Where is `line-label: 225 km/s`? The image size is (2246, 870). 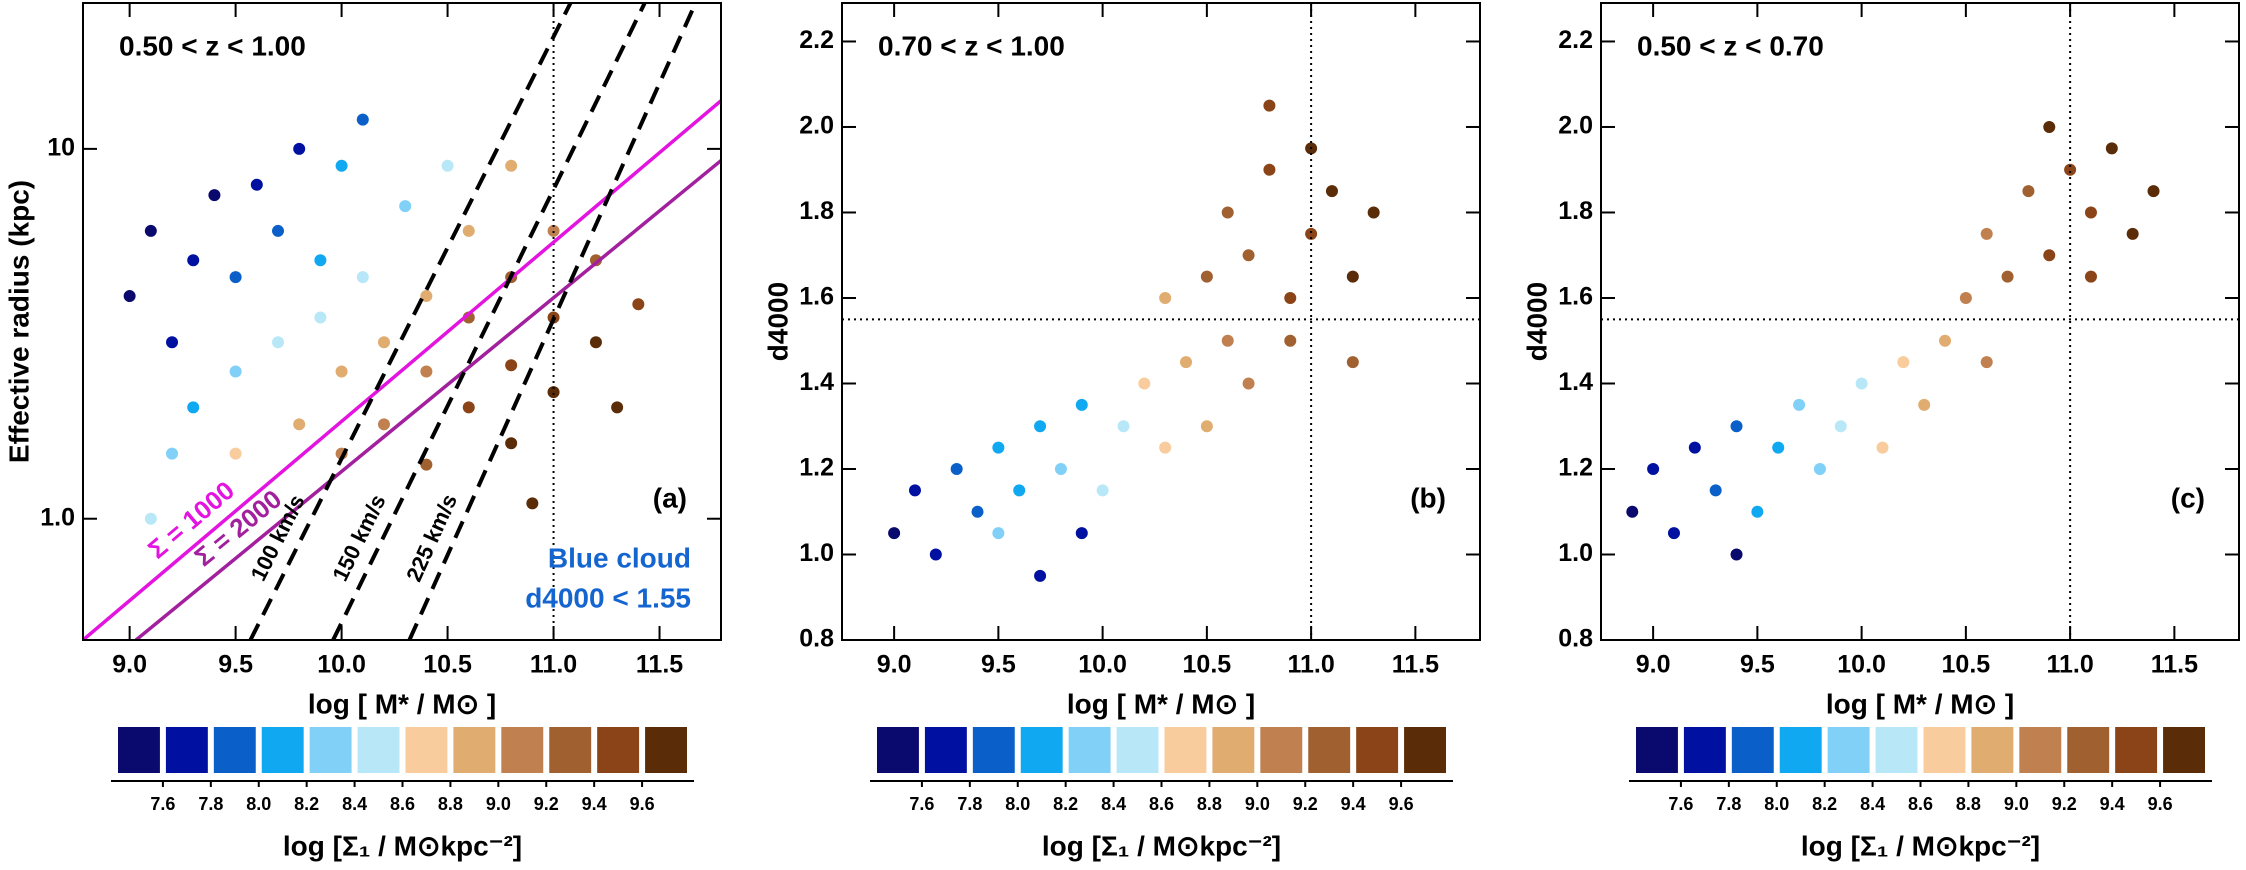 line-label: 225 km/s is located at coordinates (431, 537).